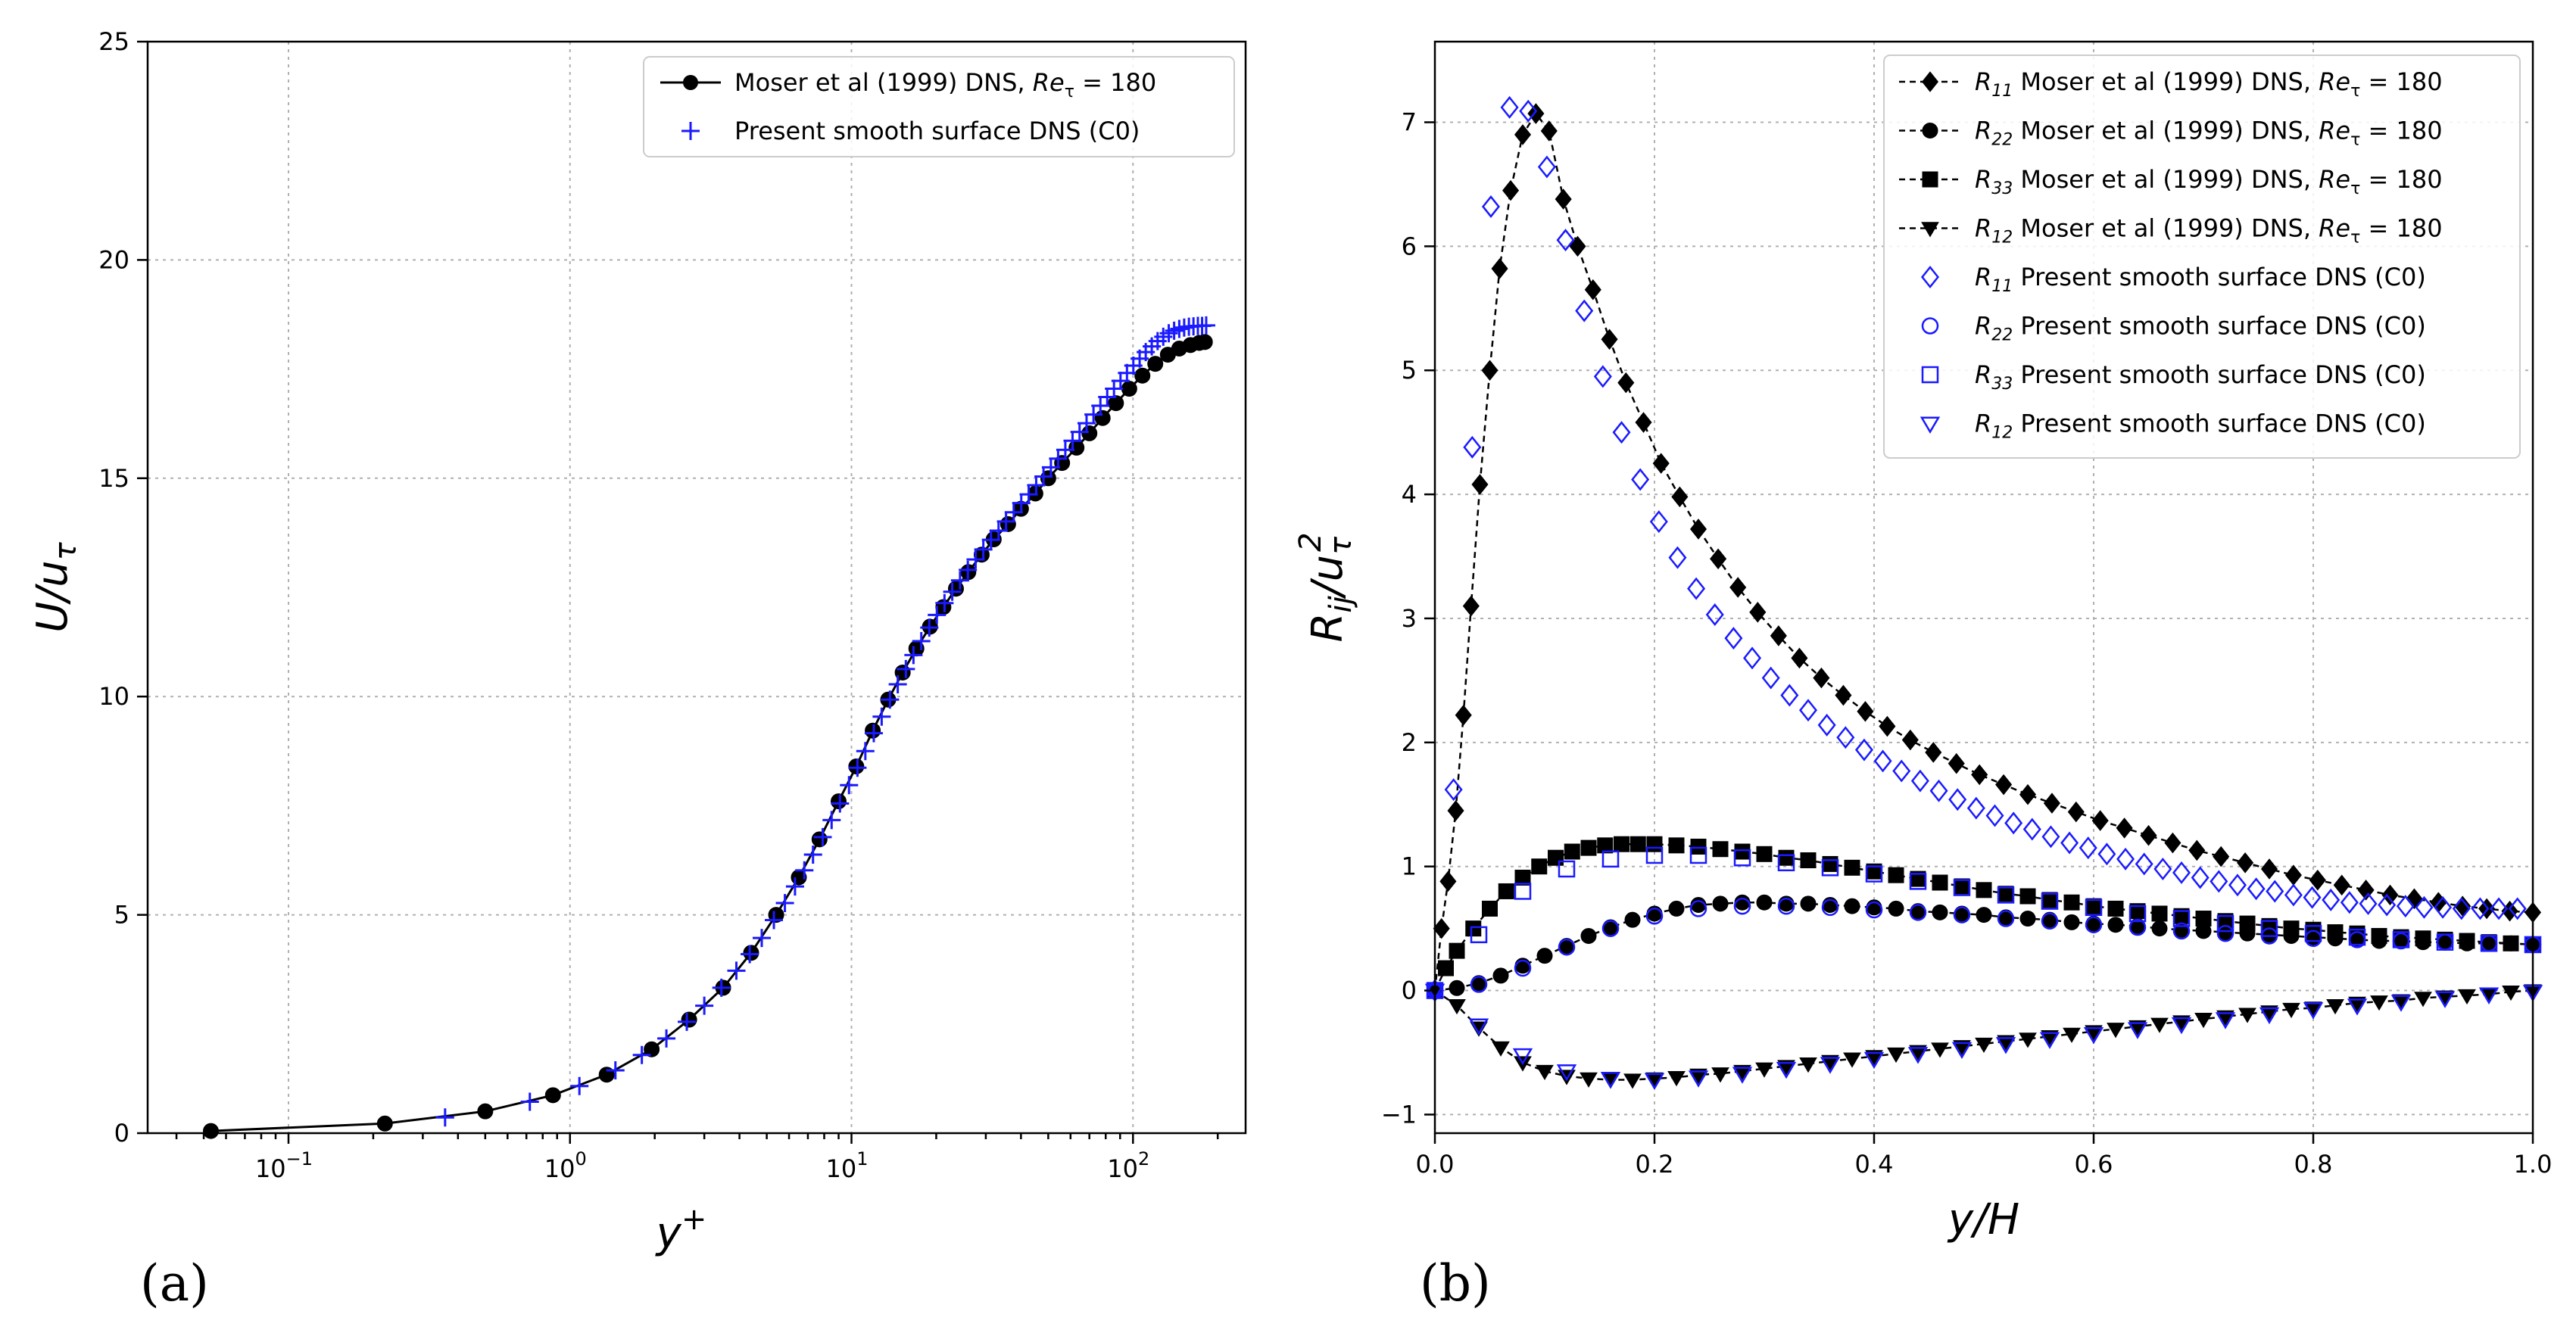 The width and height of the screenshot is (2576, 1333). Describe the element at coordinates (1409, 990) in the screenshot. I see `tick-b-y-label-1: 0` at that location.